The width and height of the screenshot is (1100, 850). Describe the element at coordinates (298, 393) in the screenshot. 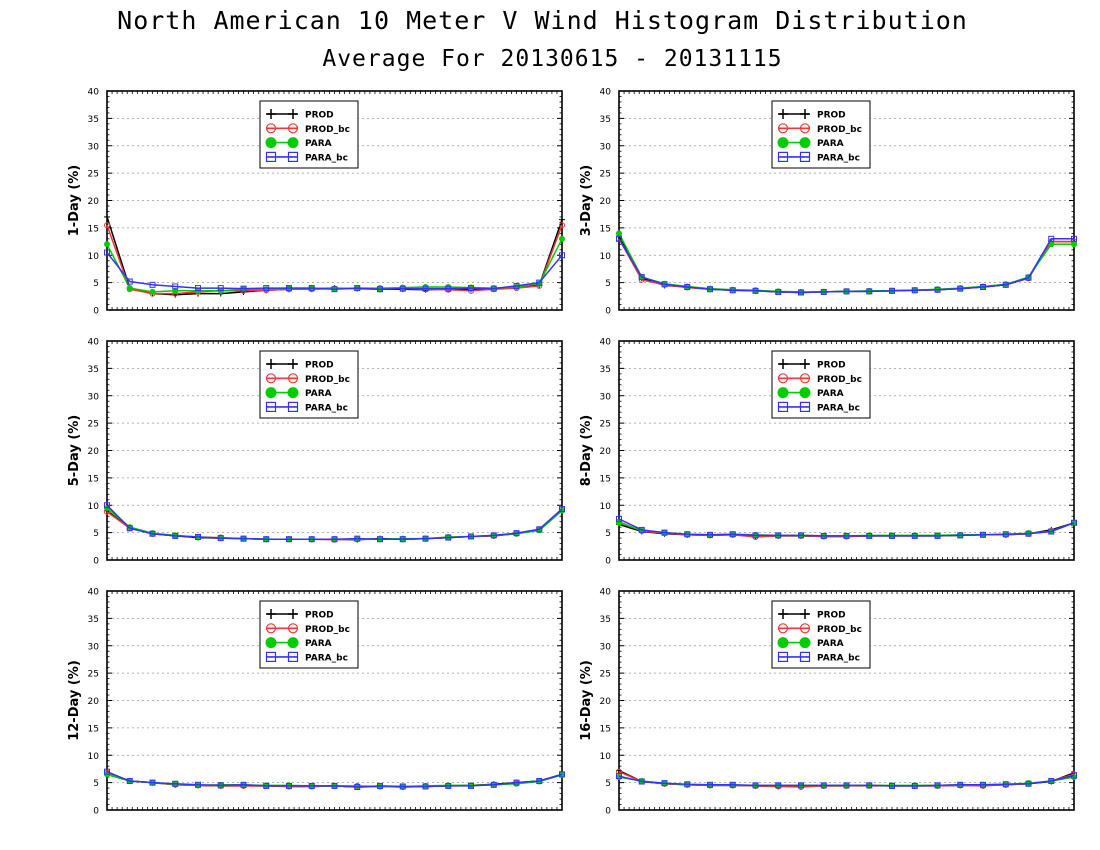

I see `legend-entry-PARA: PARA` at that location.